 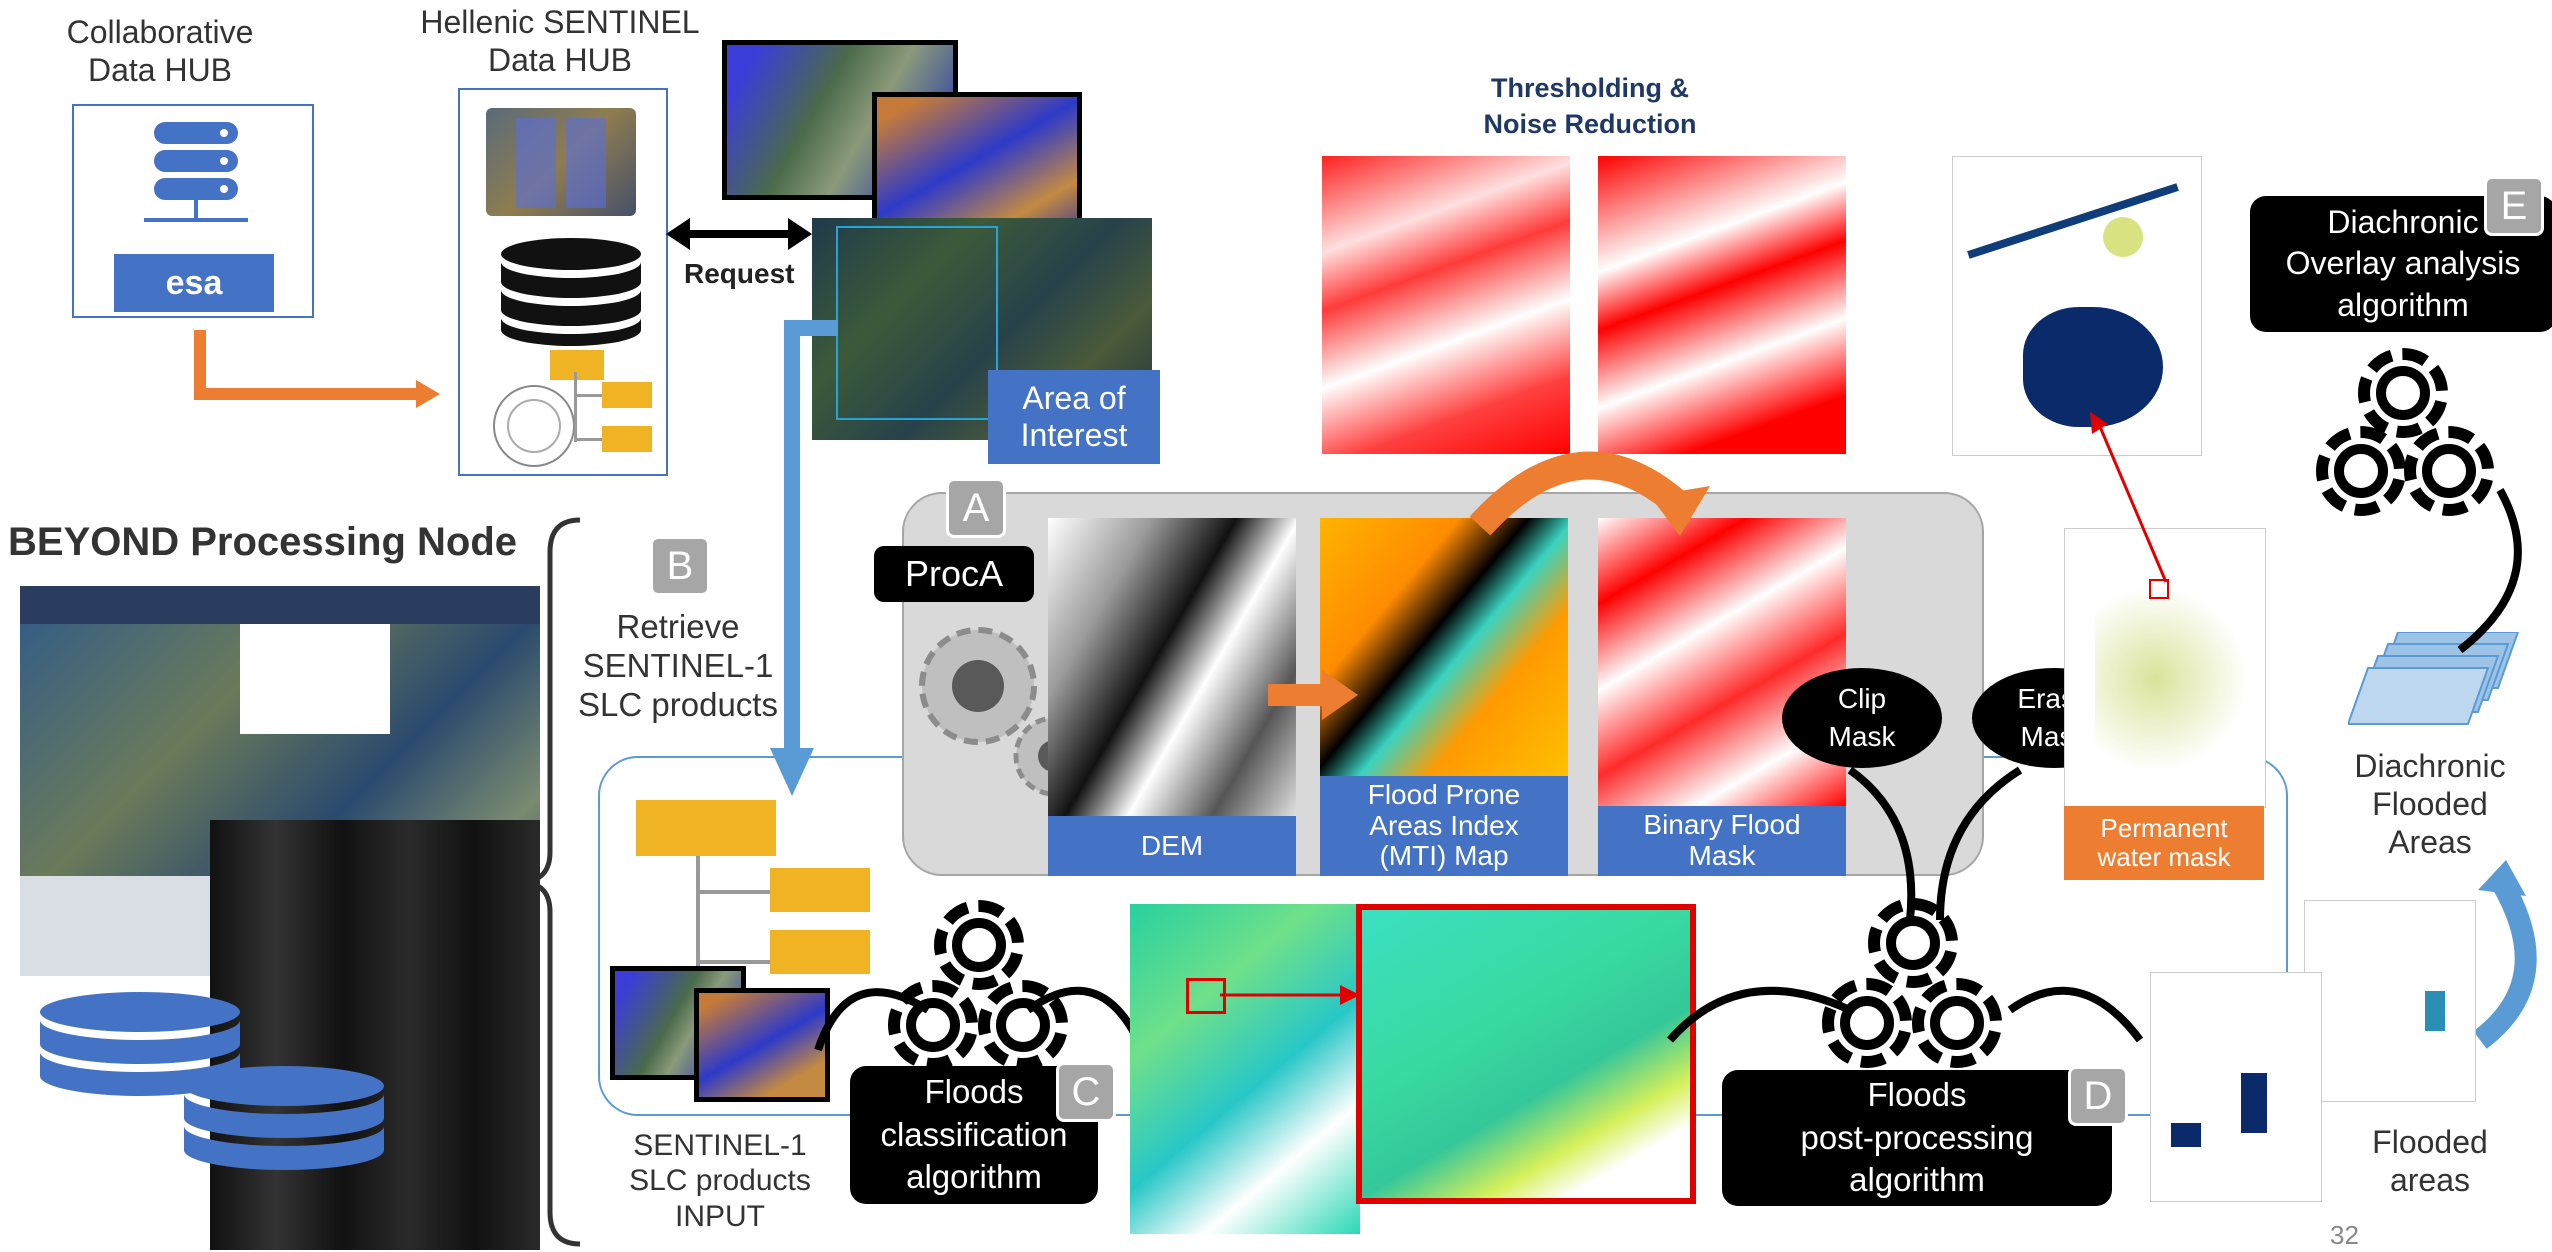 What do you see at coordinates (560, 59) in the screenshot?
I see `hellenic-hub-line2: Data HUB` at bounding box center [560, 59].